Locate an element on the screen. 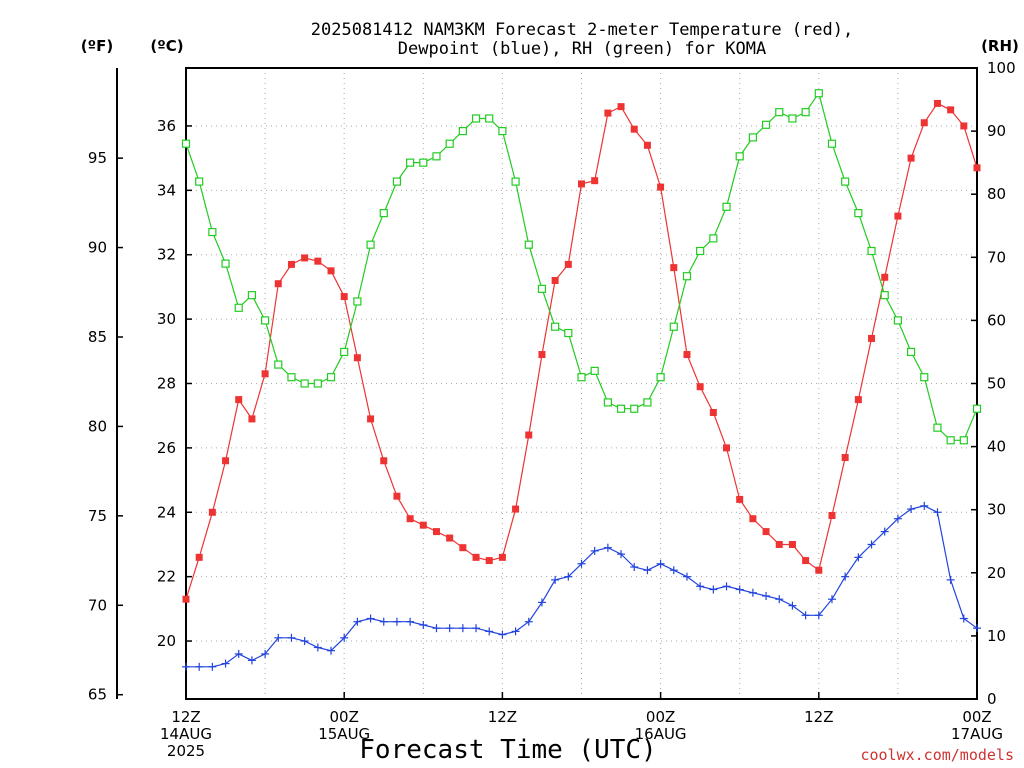  rh-tick-label: 40 is located at coordinates (996, 447).